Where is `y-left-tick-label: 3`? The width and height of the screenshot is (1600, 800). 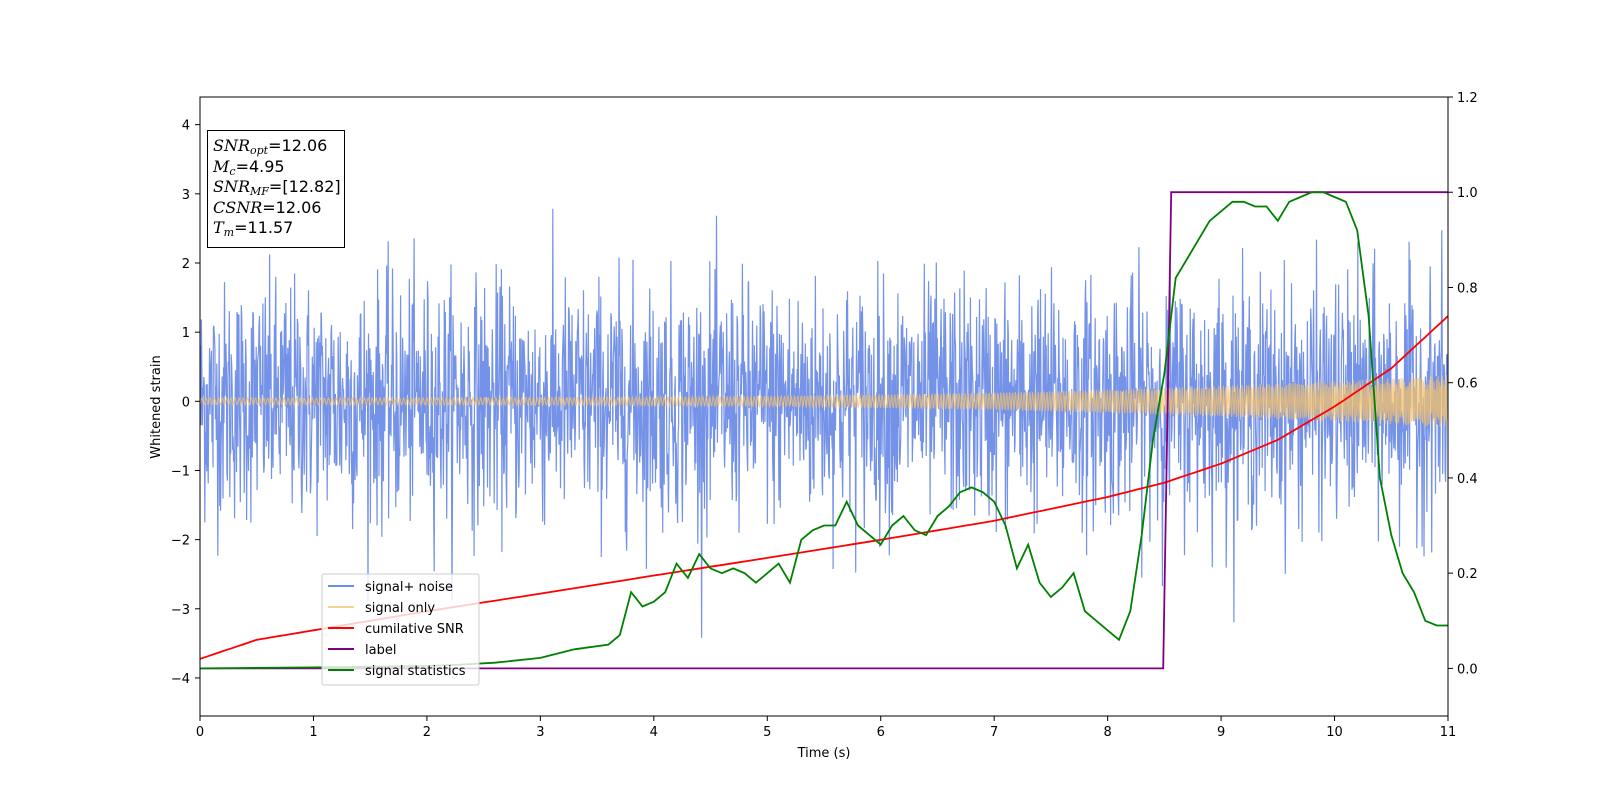
y-left-tick-label: 3 is located at coordinates (186, 195).